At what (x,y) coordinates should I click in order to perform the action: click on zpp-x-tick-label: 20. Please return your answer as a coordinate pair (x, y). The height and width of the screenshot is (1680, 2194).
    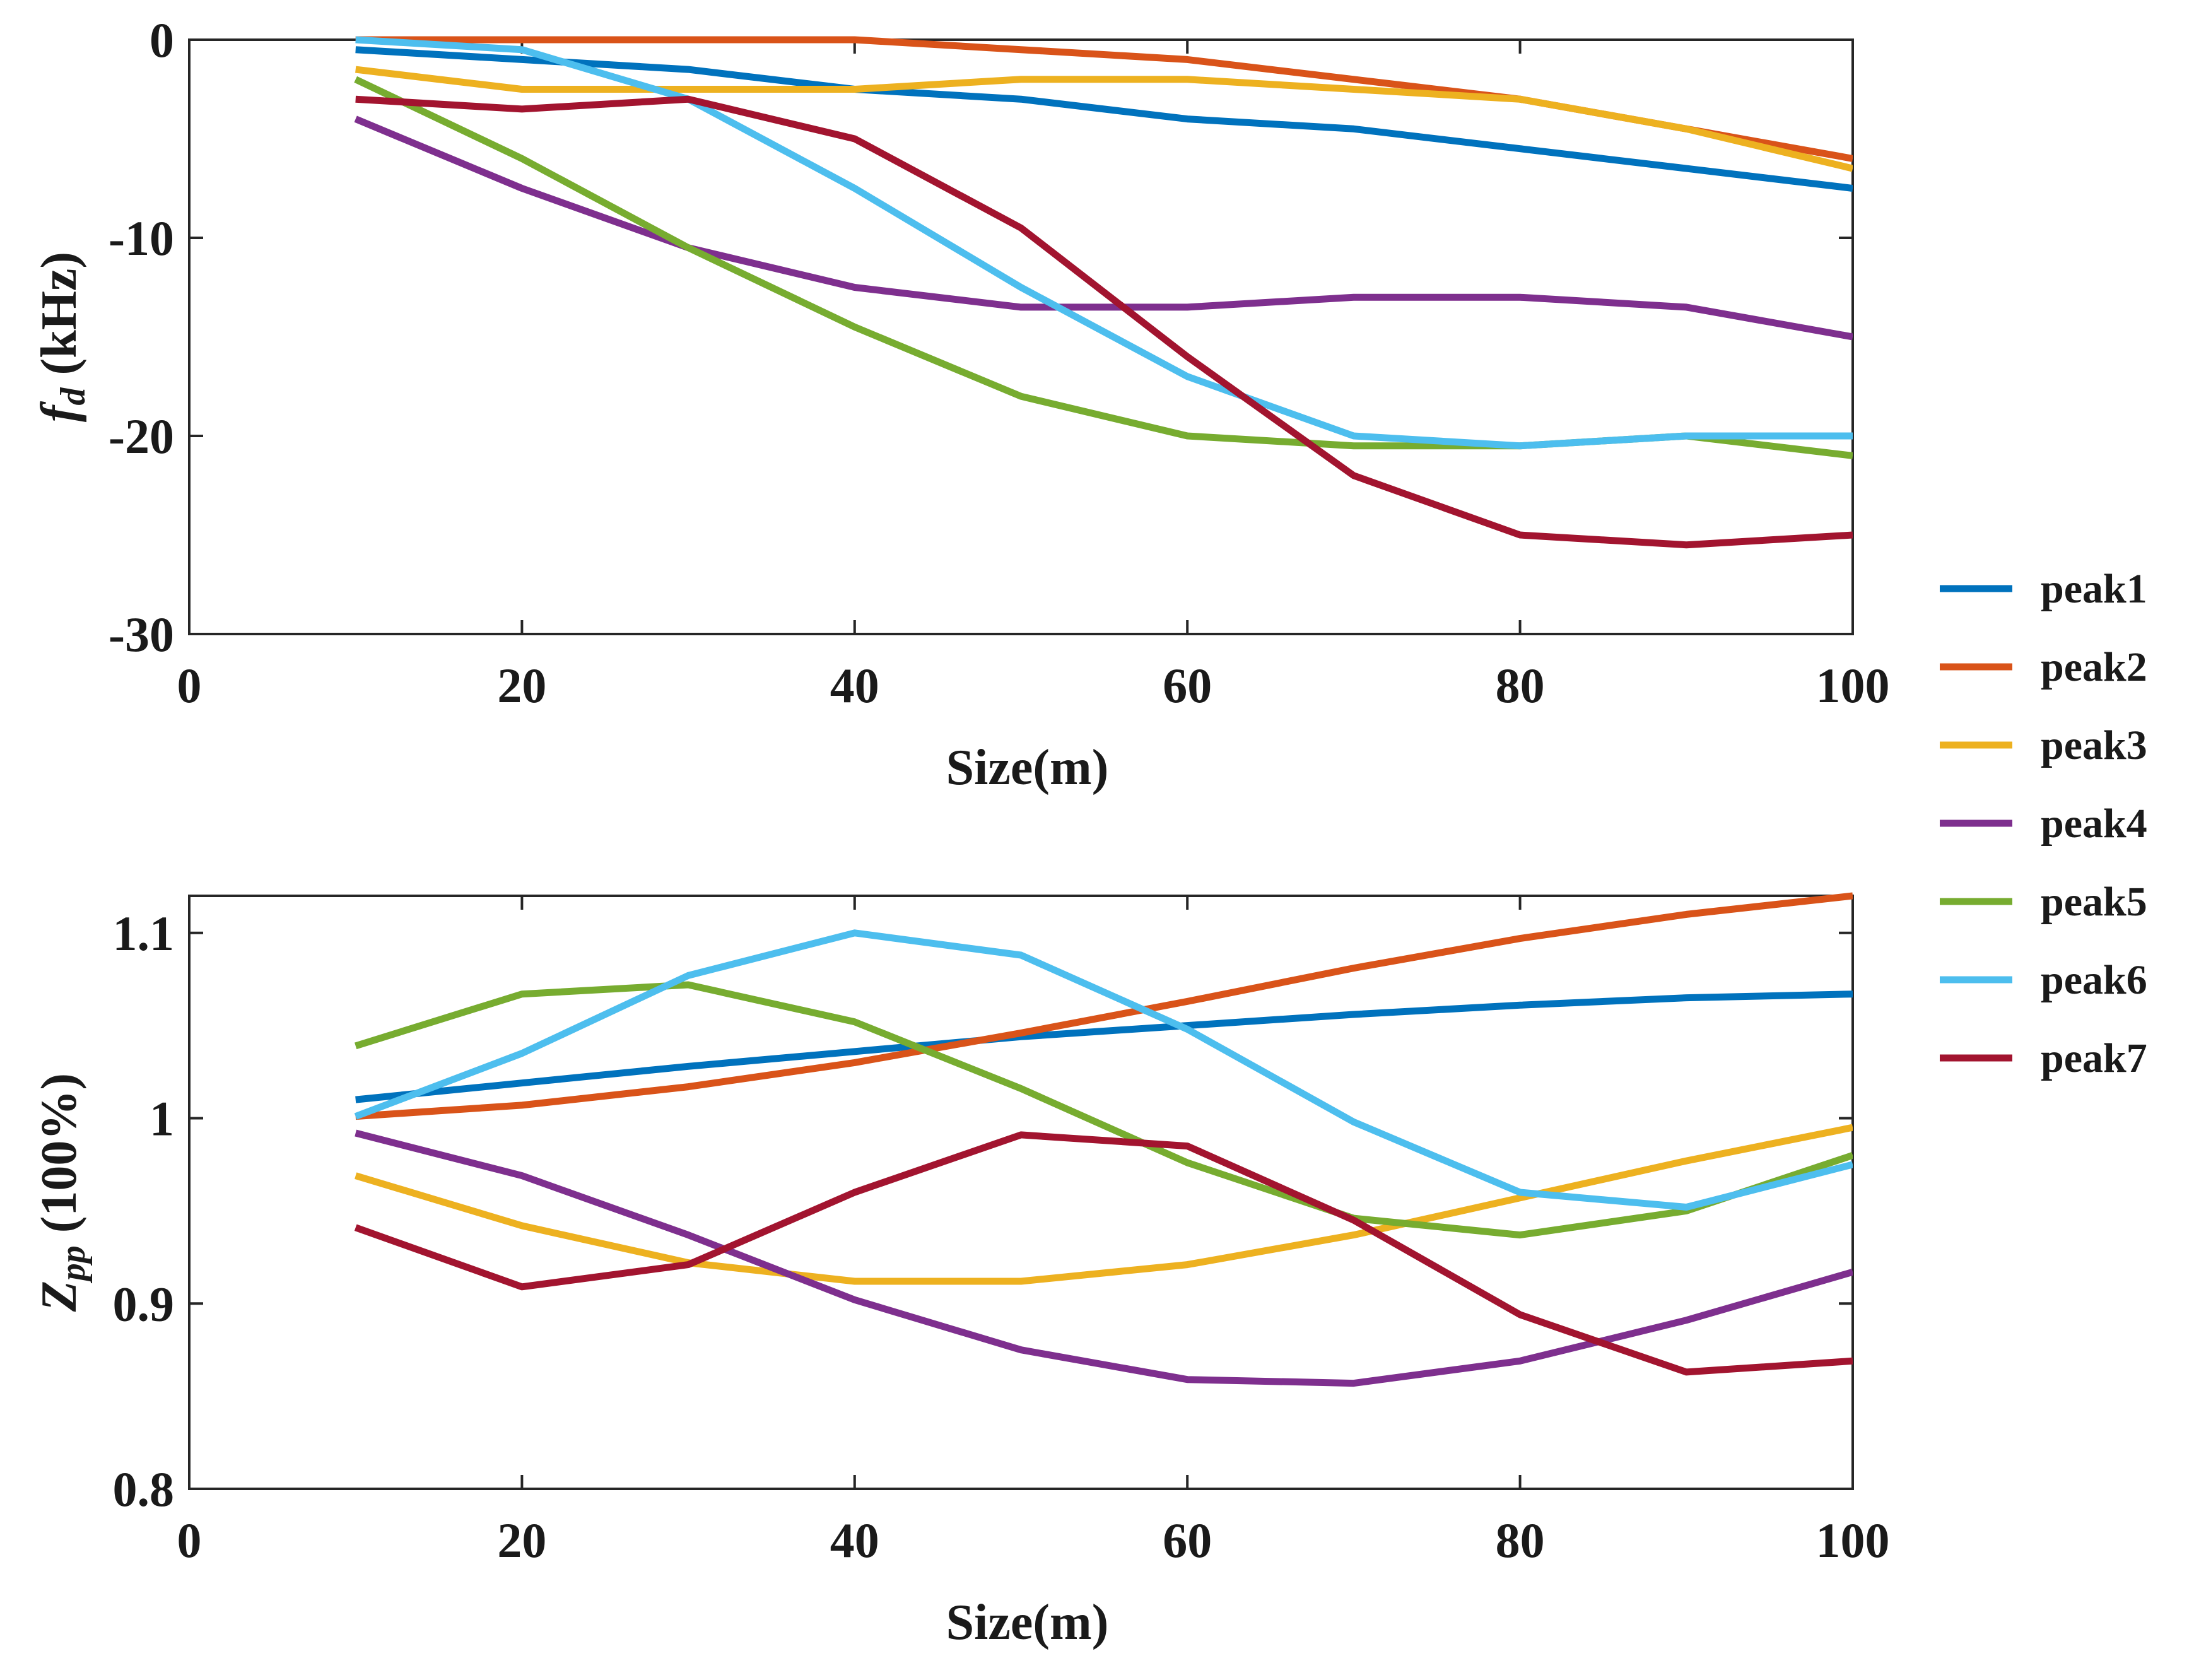
    Looking at the image, I should click on (521, 1540).